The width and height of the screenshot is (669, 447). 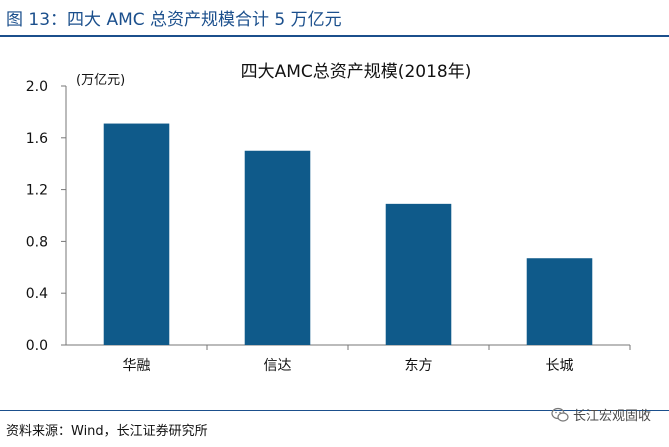 What do you see at coordinates (334, 410) in the screenshot?
I see `bottom-rule` at bounding box center [334, 410].